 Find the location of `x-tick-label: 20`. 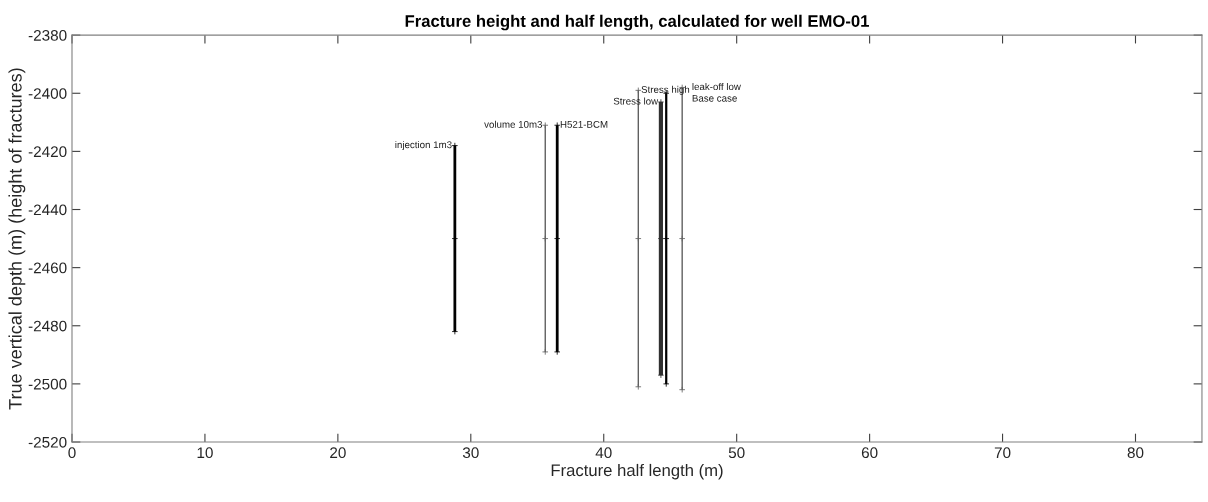

x-tick-label: 20 is located at coordinates (338, 453).